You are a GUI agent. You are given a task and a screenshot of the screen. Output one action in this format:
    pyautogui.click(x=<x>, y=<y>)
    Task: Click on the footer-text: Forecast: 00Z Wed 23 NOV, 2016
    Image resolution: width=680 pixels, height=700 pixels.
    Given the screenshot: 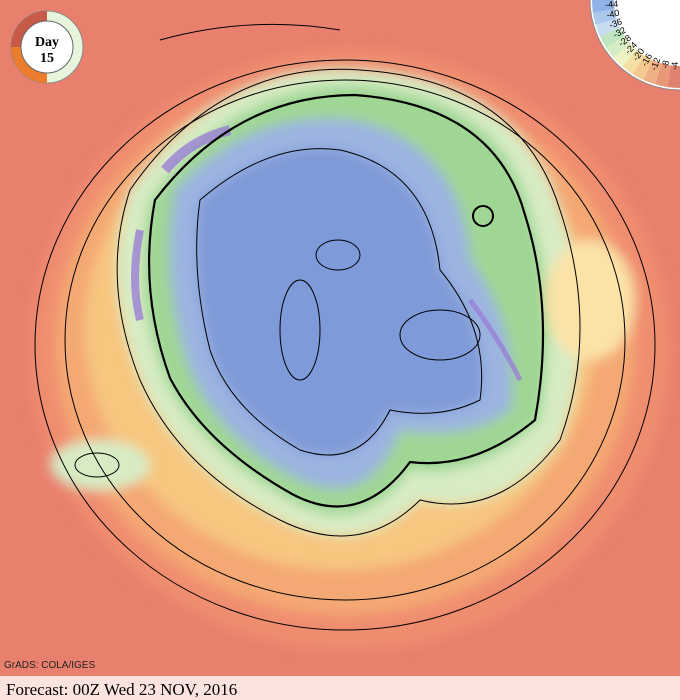 What is the action you would take?
    pyautogui.click(x=121, y=689)
    